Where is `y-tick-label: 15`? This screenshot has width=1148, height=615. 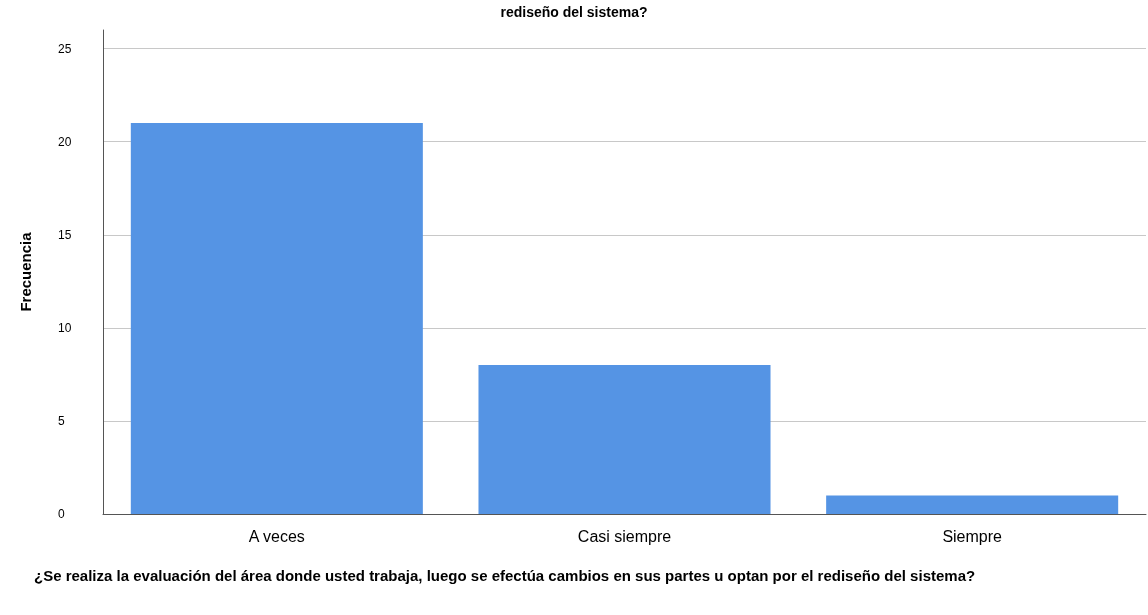
y-tick-label: 15 is located at coordinates (65, 234).